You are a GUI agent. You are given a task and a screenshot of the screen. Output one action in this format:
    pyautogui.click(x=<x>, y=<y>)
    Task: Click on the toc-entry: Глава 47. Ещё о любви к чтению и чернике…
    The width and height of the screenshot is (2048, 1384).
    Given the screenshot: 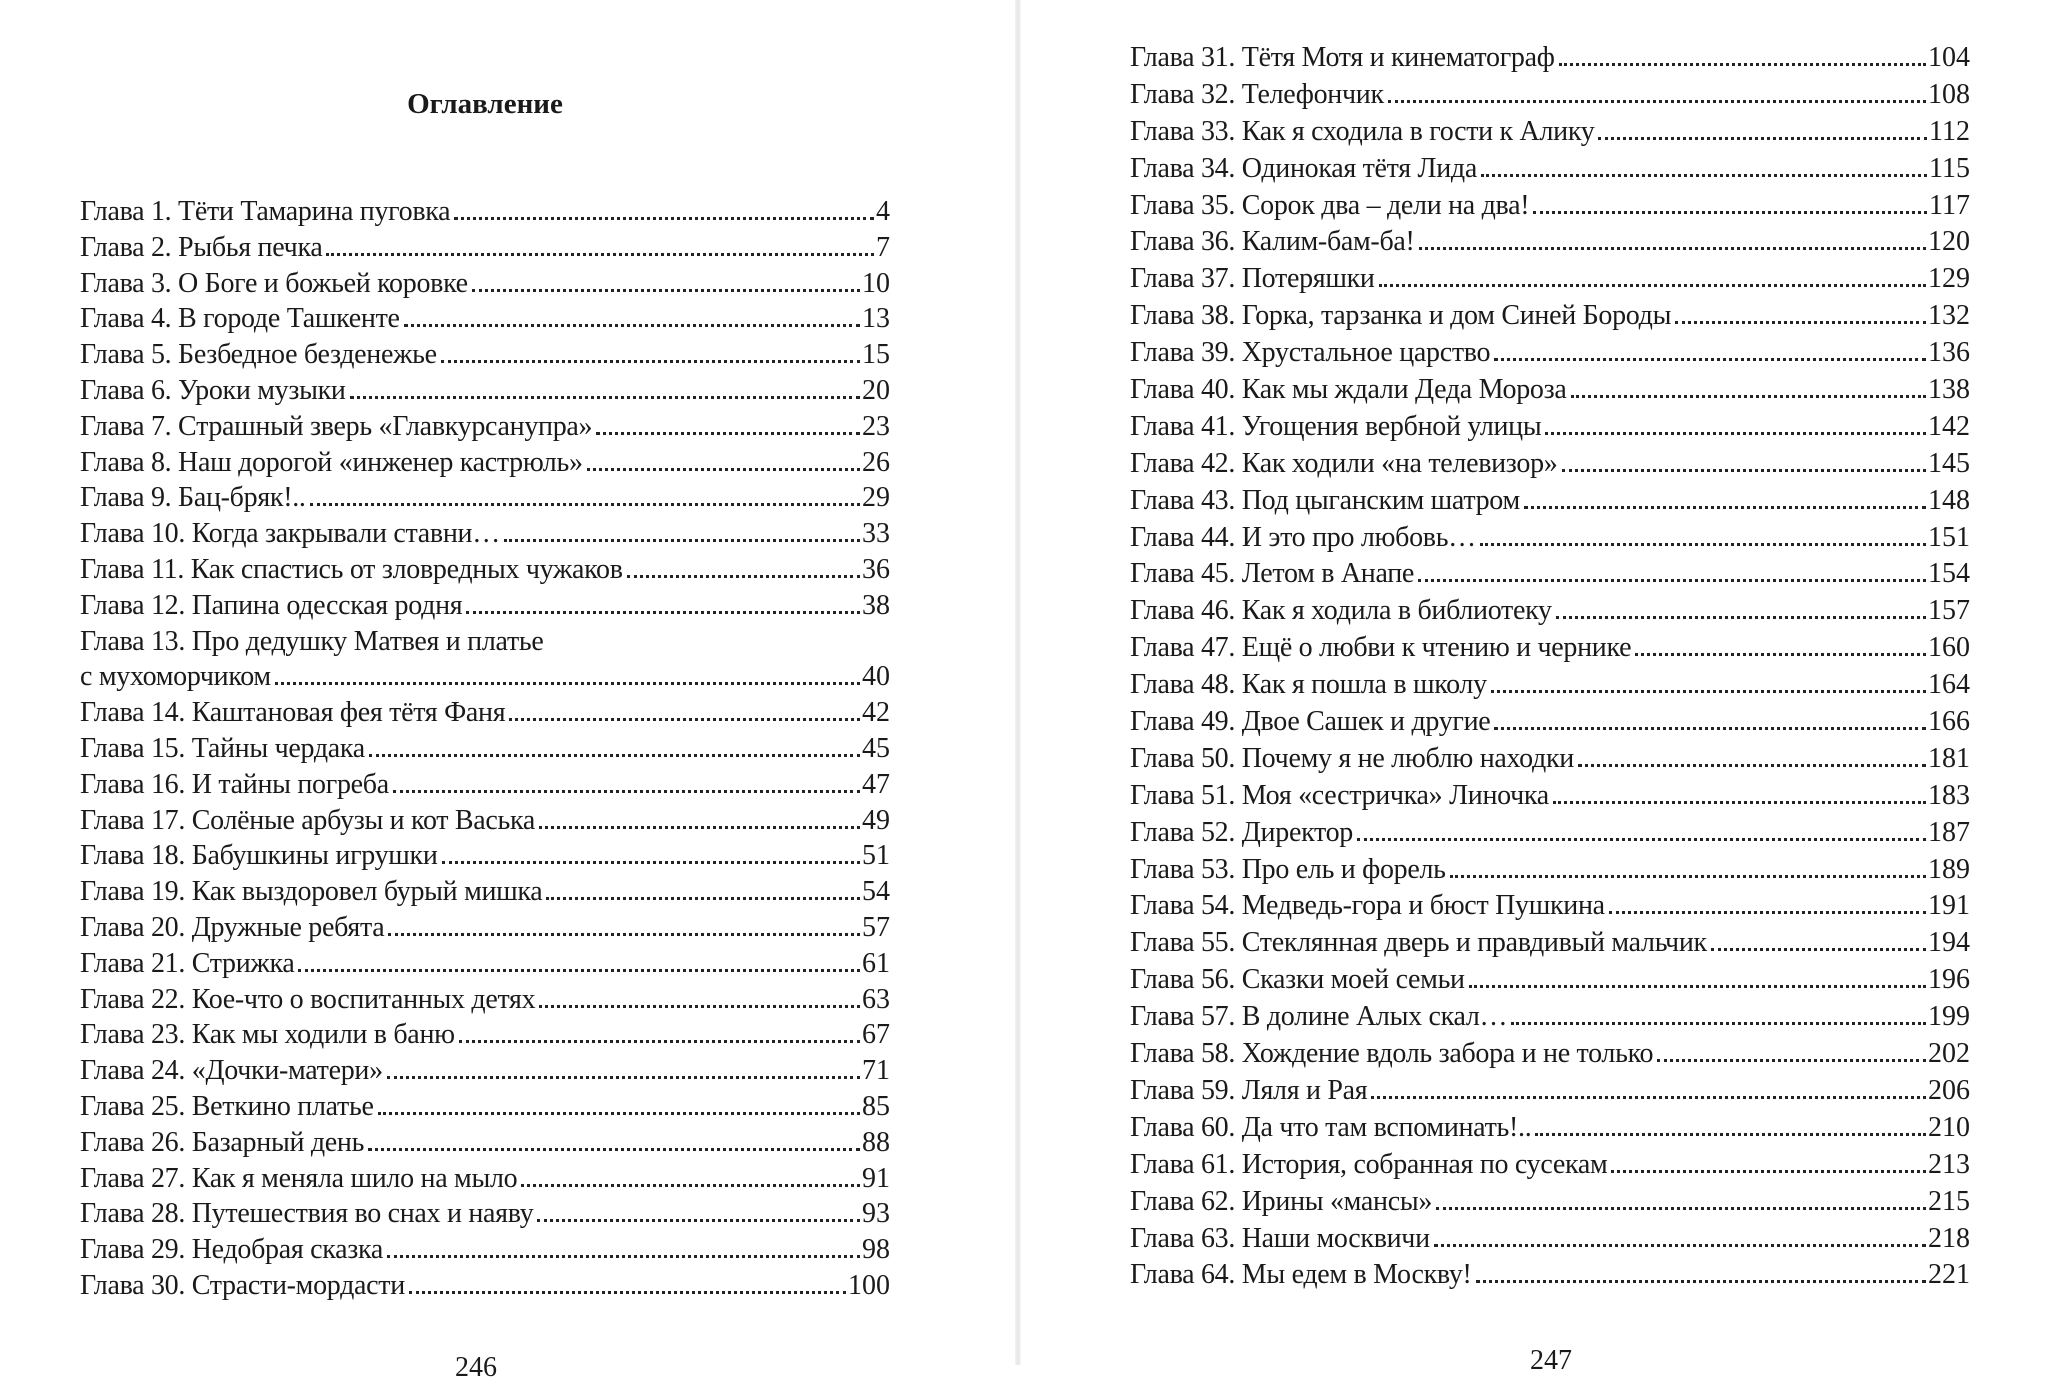 What is the action you would take?
    pyautogui.click(x=1550, y=650)
    